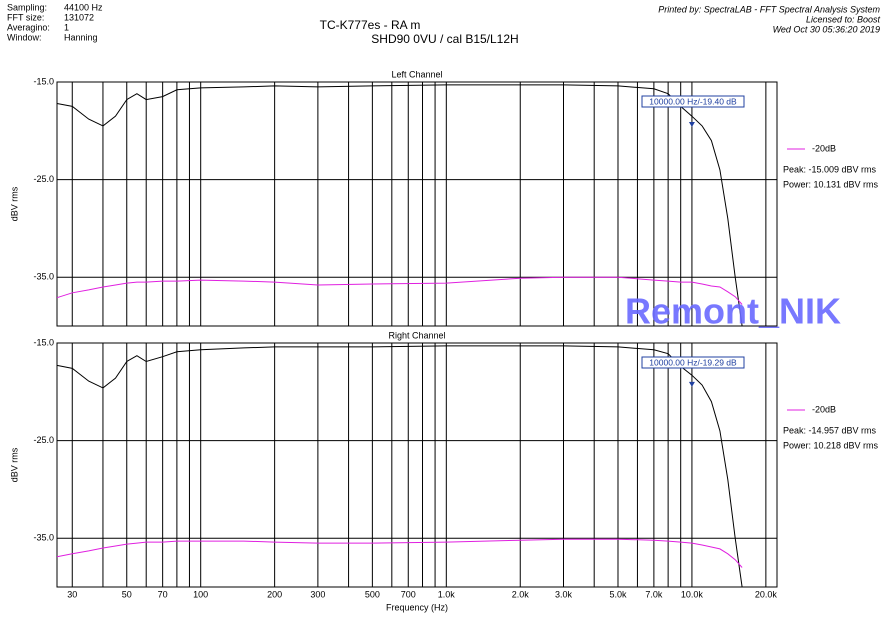  What do you see at coordinates (25, 17) in the screenshot?
I see `setting-label: FFT size:` at bounding box center [25, 17].